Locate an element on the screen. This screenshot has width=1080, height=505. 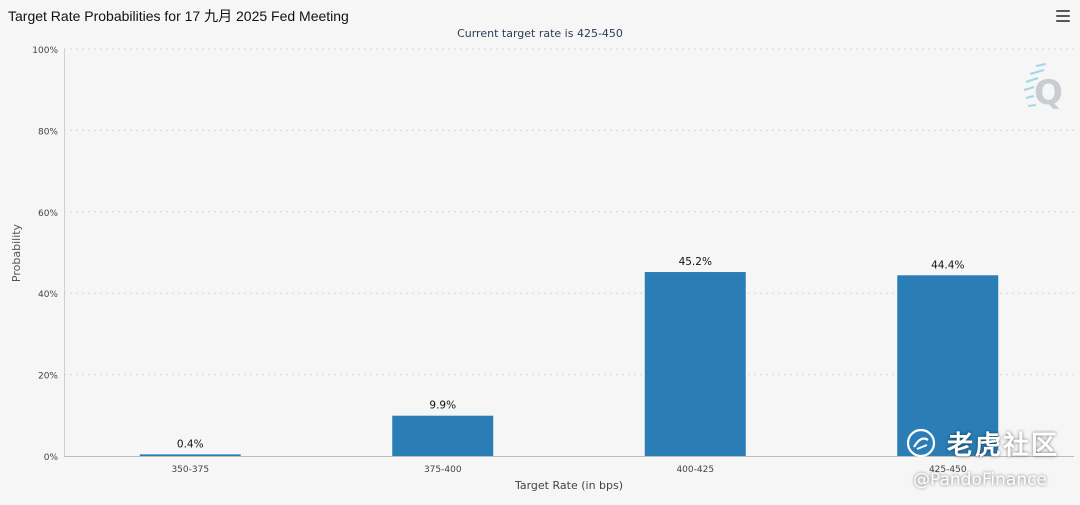
y-axis-ticks: 0% 20% 40% 60% 80% 100% is located at coordinates (45, 254).